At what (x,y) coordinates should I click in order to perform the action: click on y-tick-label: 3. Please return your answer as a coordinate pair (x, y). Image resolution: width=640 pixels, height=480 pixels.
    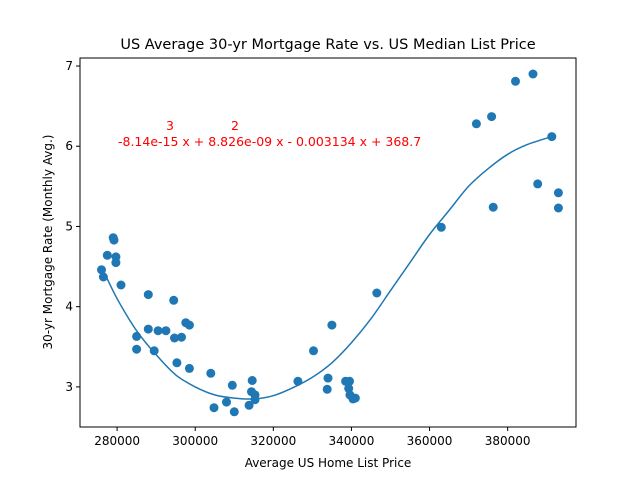
    Looking at the image, I should click on (69, 387).